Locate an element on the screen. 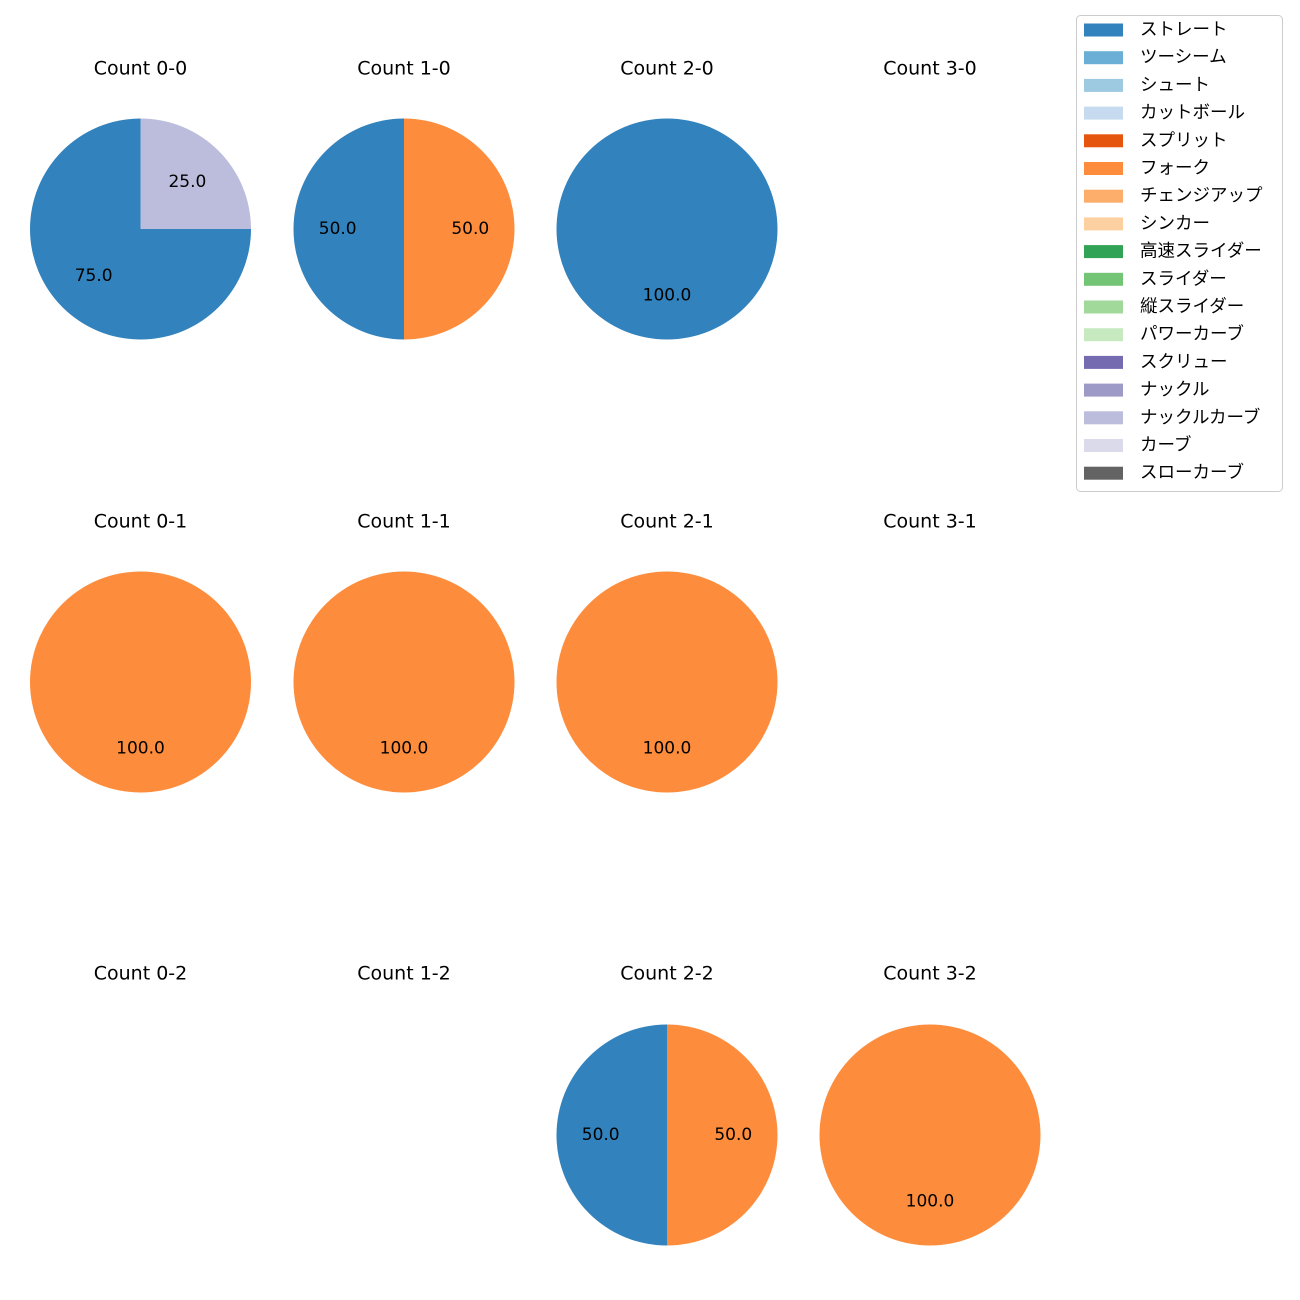  subplot-title: Count 0-0 is located at coordinates (141, 69).